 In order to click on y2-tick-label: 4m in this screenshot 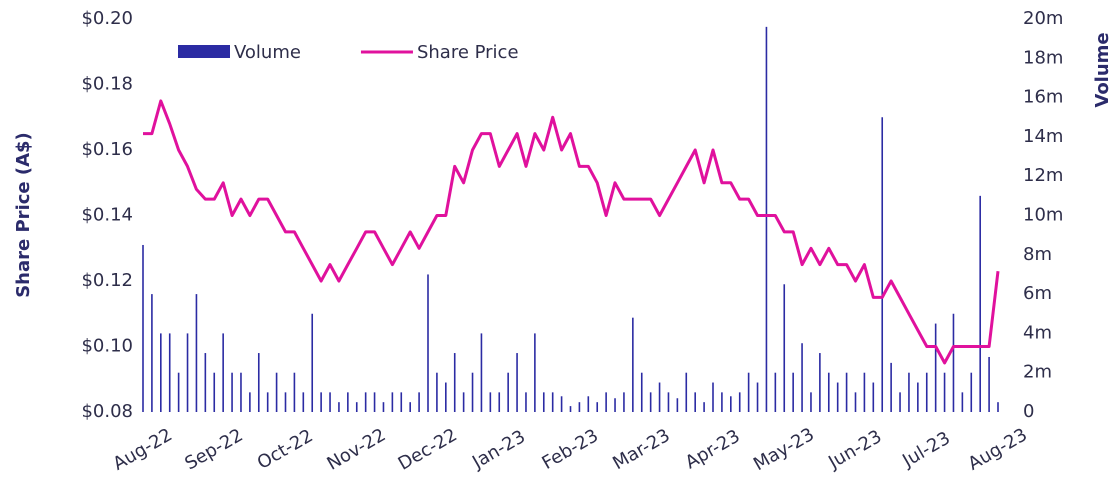, I will do `click(1037, 332)`.